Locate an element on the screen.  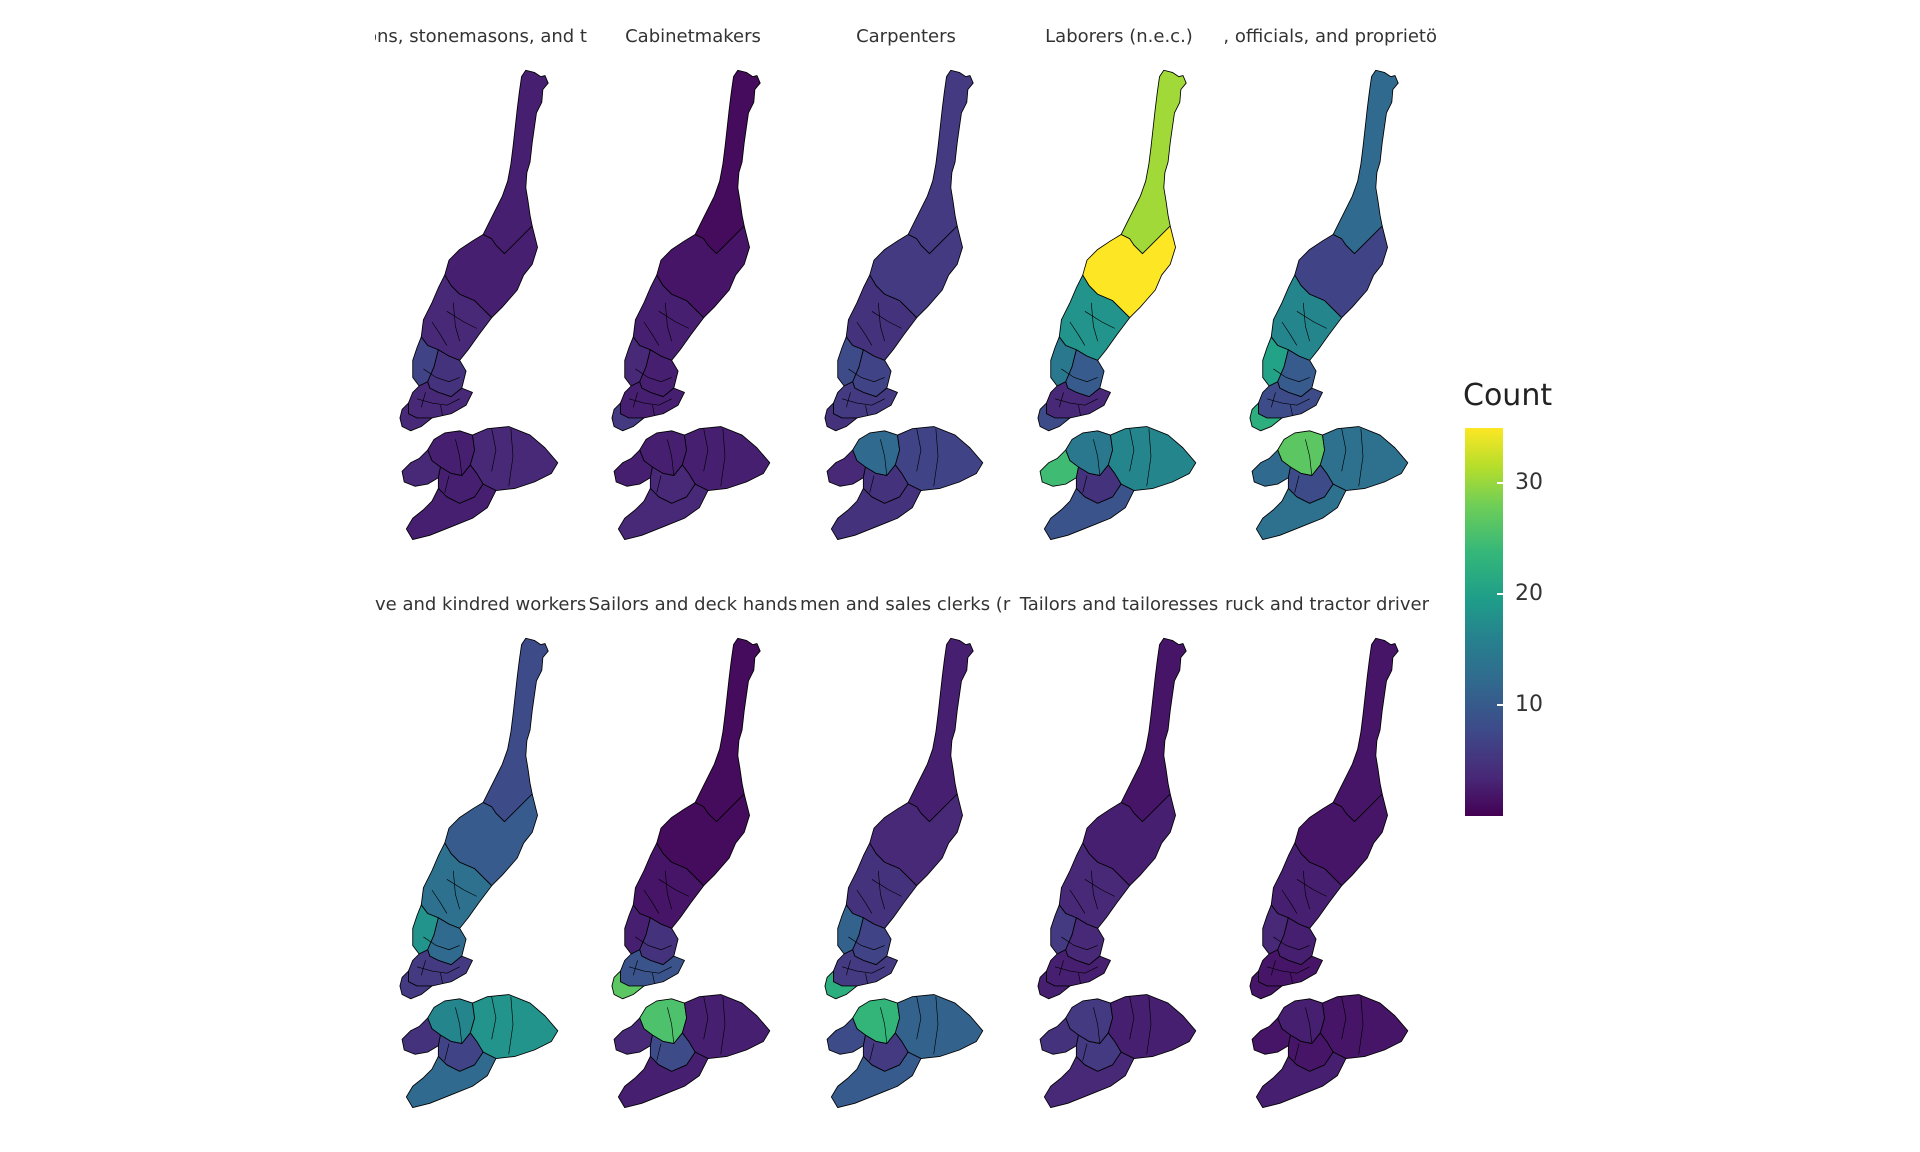
legend-tick-label: 20 is located at coordinates (1529, 594).